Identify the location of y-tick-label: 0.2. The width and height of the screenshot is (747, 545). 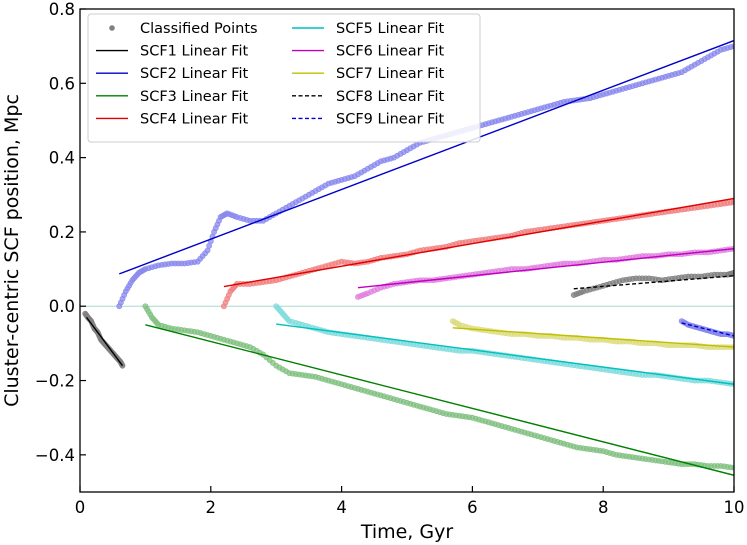
(62, 232).